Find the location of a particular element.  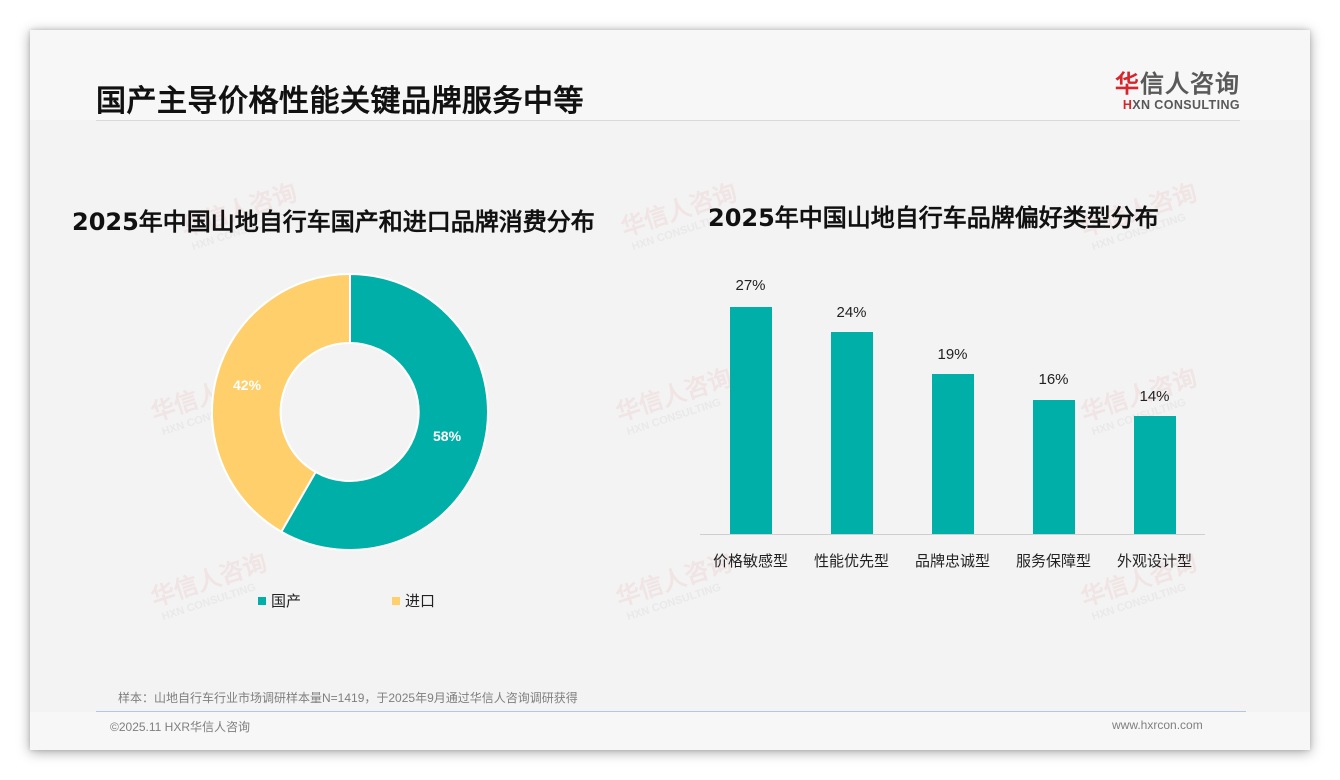

bar-group: 24% 性能优先型 is located at coordinates (851, 420).